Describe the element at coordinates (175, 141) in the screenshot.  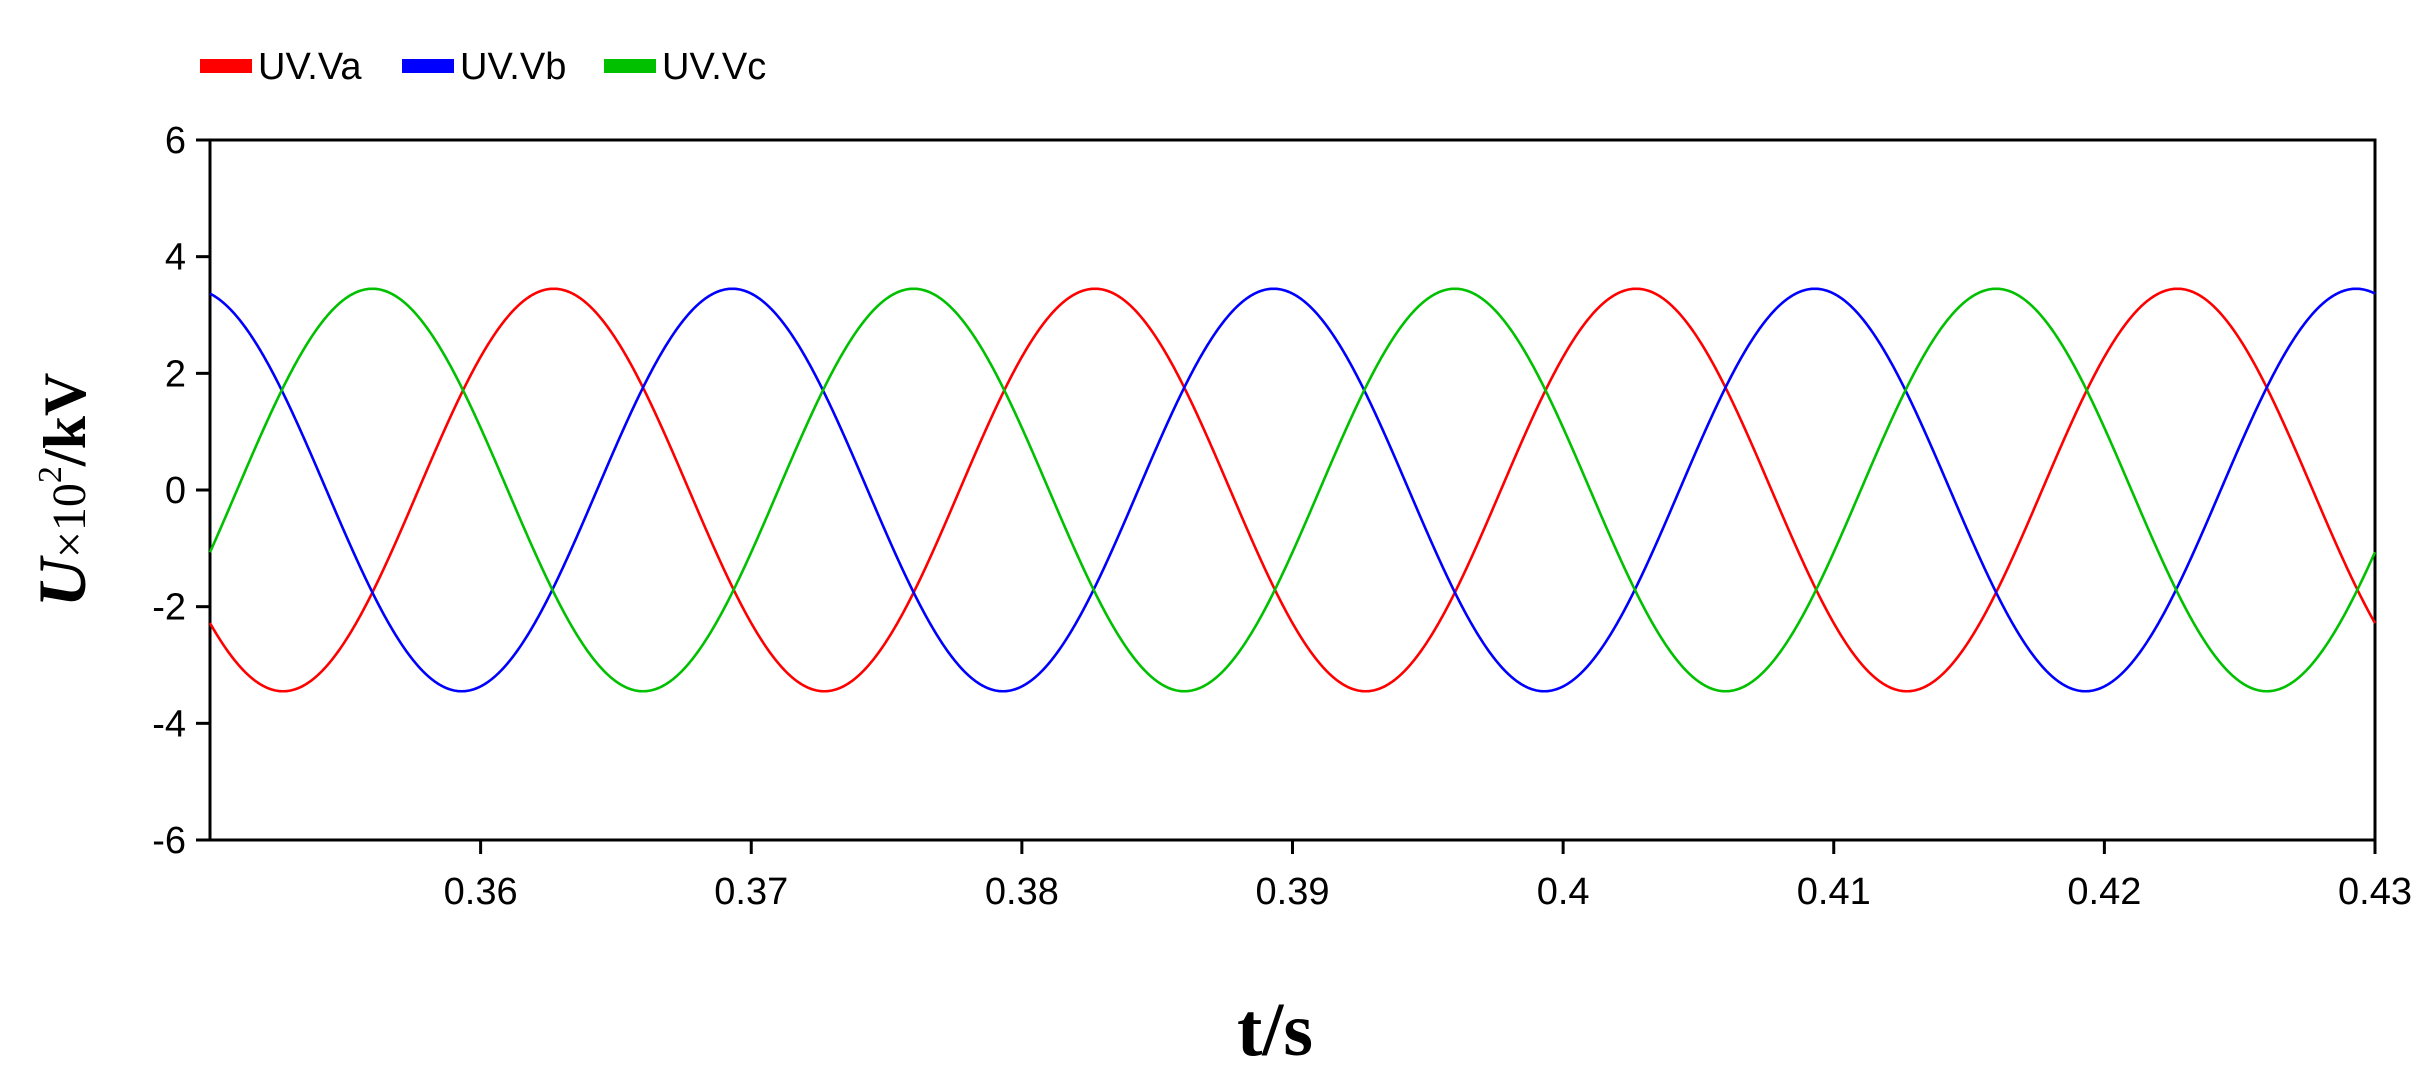
I see `y-tick-label: 6` at that location.